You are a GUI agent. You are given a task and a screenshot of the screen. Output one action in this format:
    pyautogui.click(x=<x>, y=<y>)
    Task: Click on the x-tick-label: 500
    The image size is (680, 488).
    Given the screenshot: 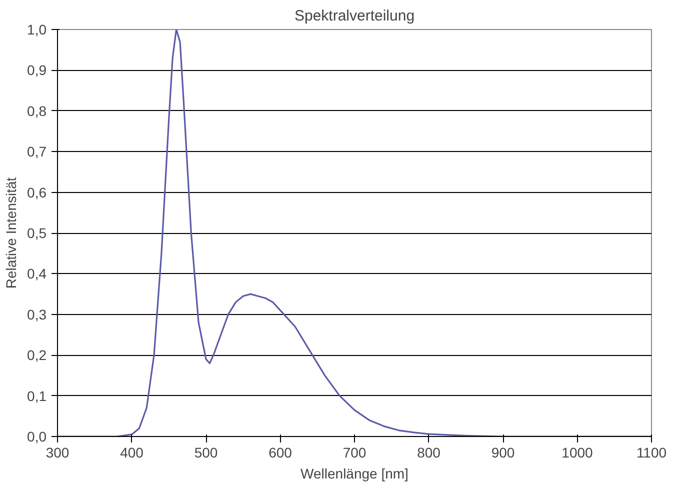 What is the action you would take?
    pyautogui.click(x=206, y=452)
    